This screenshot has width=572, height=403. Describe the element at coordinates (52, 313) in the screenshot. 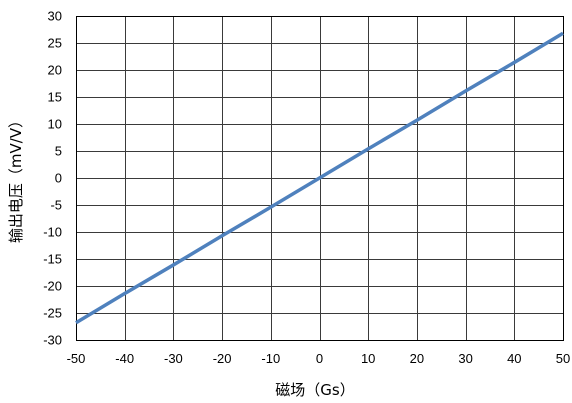

I see `y-tick-label: -25` at that location.